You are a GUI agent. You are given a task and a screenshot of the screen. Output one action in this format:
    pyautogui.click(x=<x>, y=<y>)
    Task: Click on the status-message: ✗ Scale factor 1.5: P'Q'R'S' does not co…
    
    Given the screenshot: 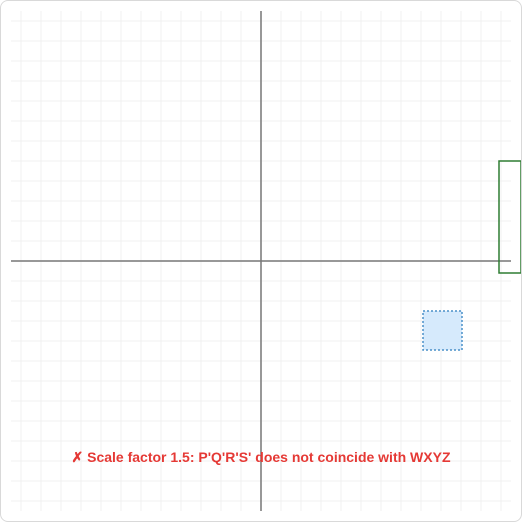 What is the action you would take?
    pyautogui.click(x=261, y=457)
    